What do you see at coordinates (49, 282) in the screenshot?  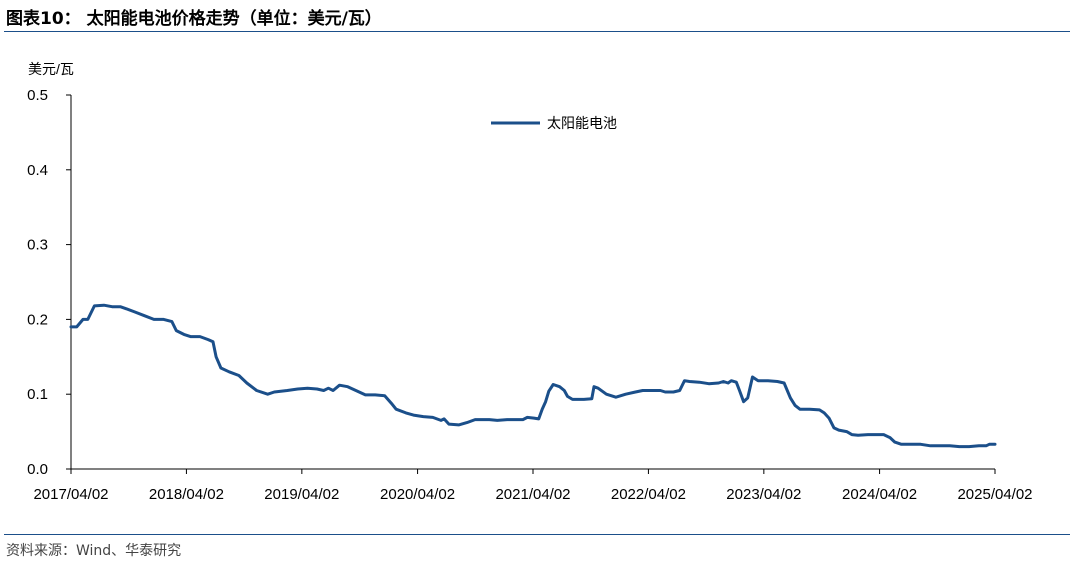 I see `y-axis: 0.0 0.1 0.2 0.3 0.4 0.5` at bounding box center [49, 282].